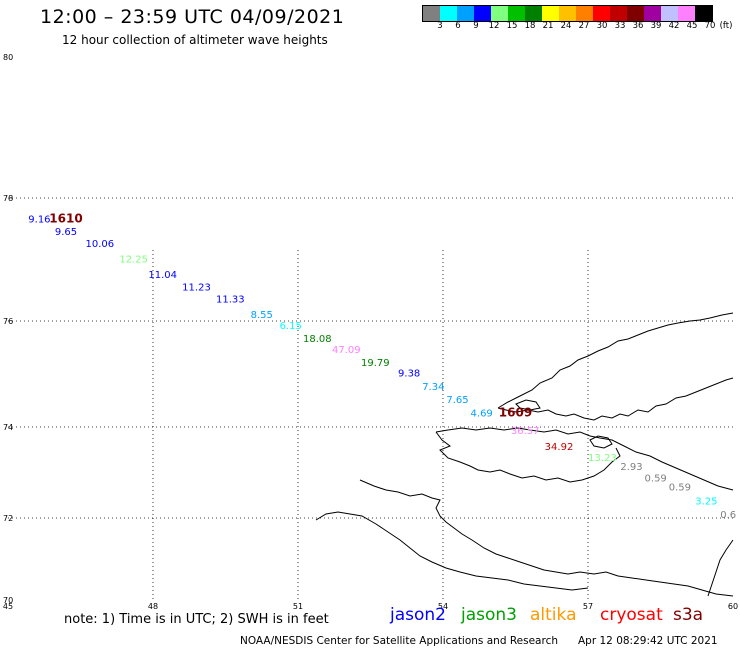 This screenshot has height=650, width=740. Describe the element at coordinates (548, 26) in the screenshot. I see `colorbar-tick-label: 21` at that location.